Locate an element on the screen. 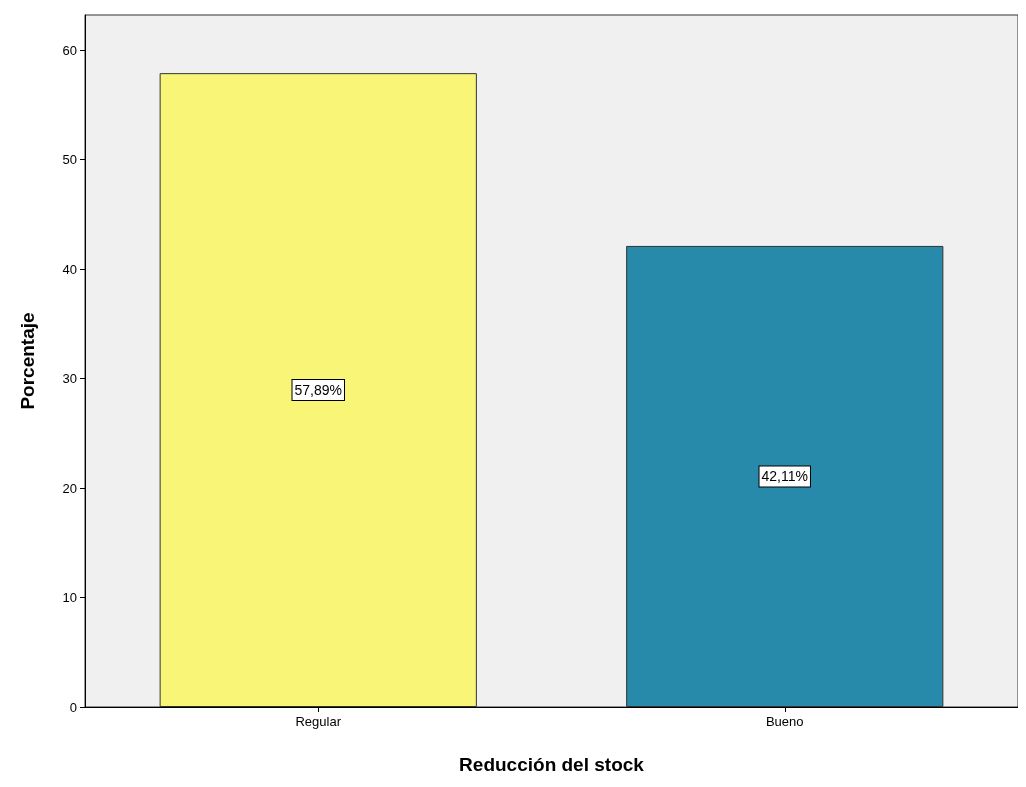 The height and width of the screenshot is (787, 1026). y-tick-label: 50 is located at coordinates (69, 160).